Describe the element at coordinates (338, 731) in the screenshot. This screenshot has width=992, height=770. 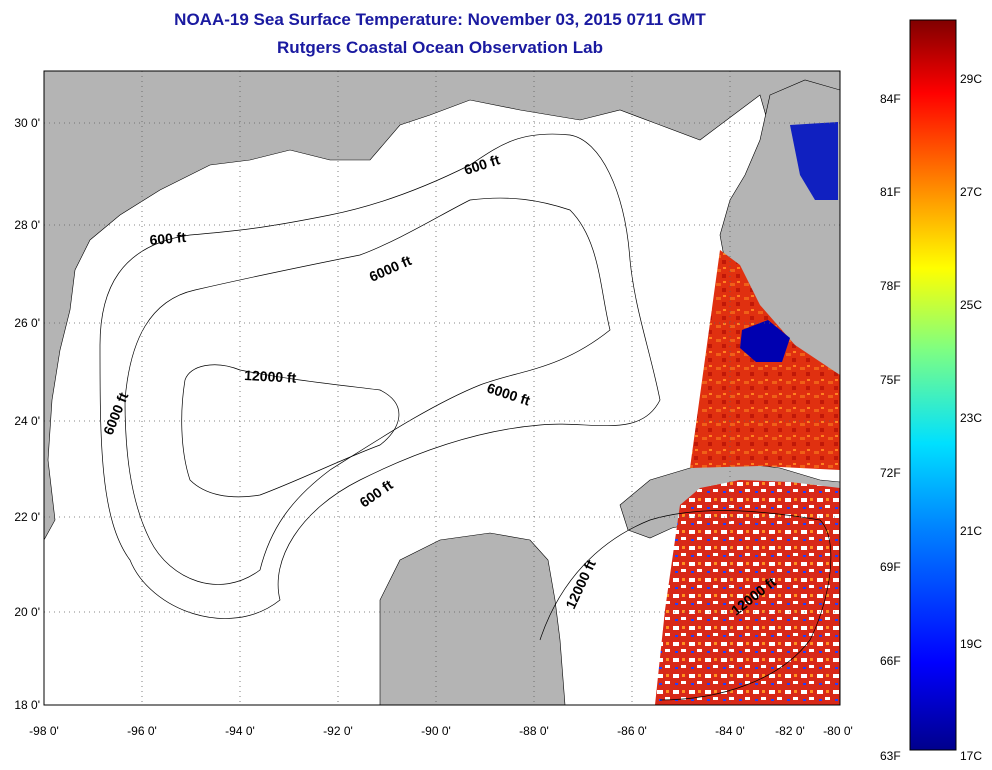
I see `x-tick-label: -92 0'` at that location.